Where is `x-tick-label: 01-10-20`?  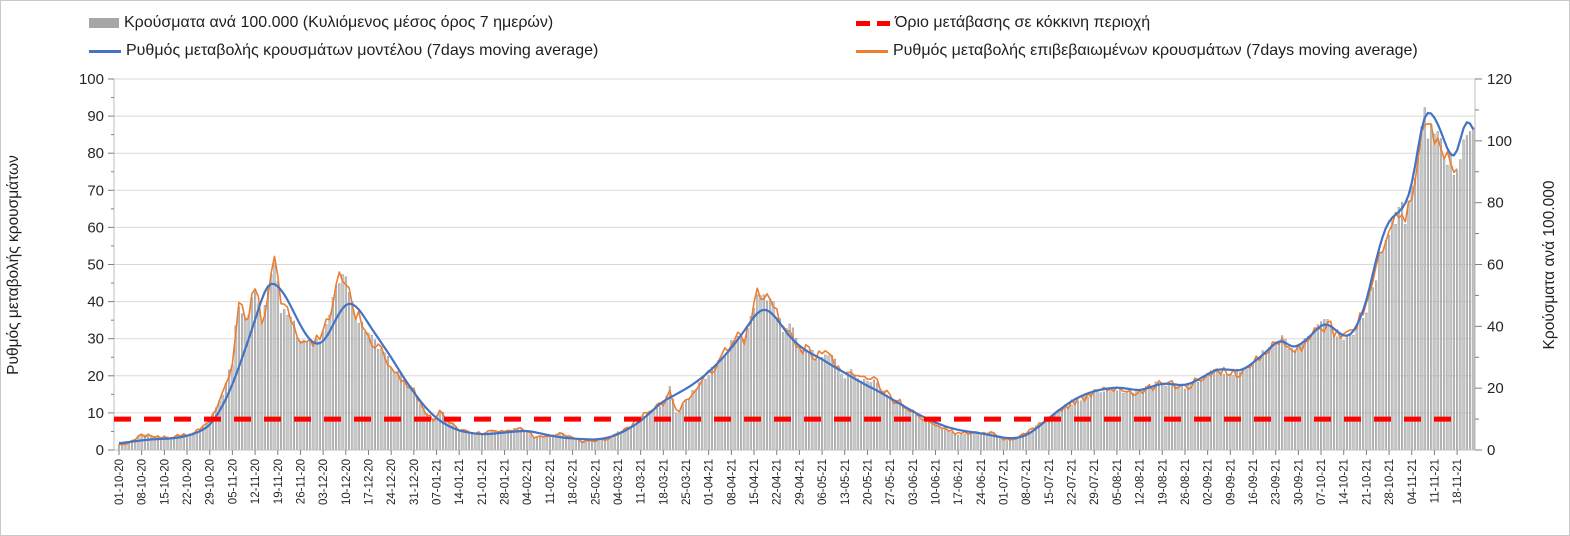
x-tick-label: 01-10-20 is located at coordinates (120, 482).